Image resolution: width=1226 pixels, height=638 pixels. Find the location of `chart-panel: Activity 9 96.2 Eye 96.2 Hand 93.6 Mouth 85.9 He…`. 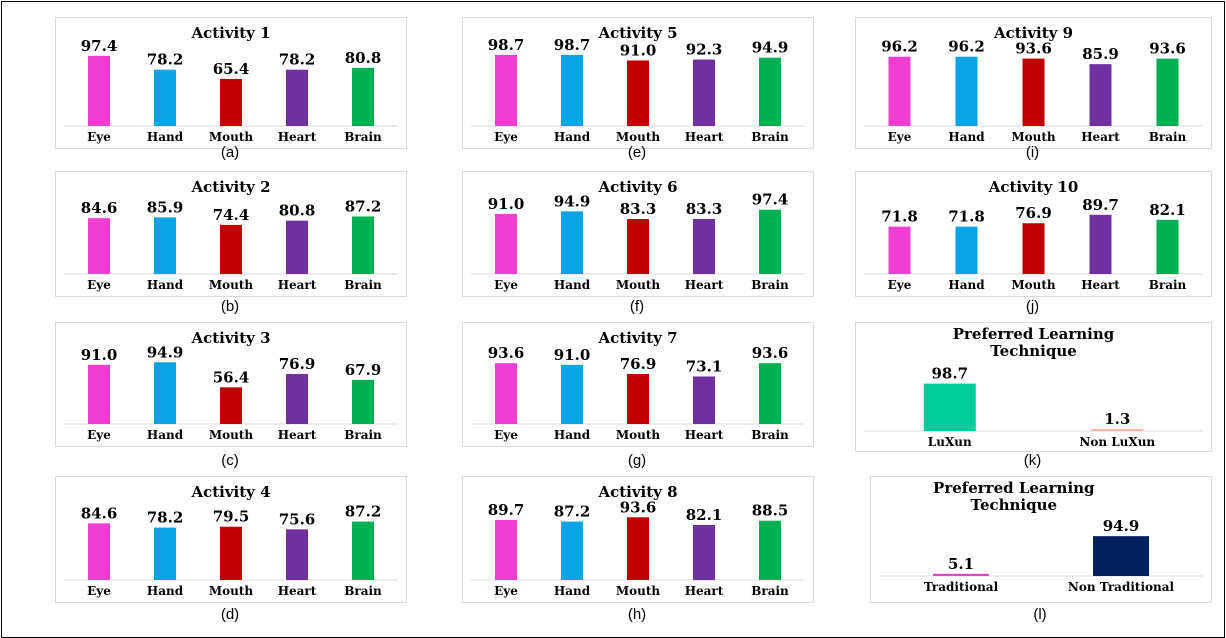

chart-panel: Activity 9 96.2 Eye 96.2 Hand 93.6 Mouth 85.9 He… is located at coordinates (1033, 83).